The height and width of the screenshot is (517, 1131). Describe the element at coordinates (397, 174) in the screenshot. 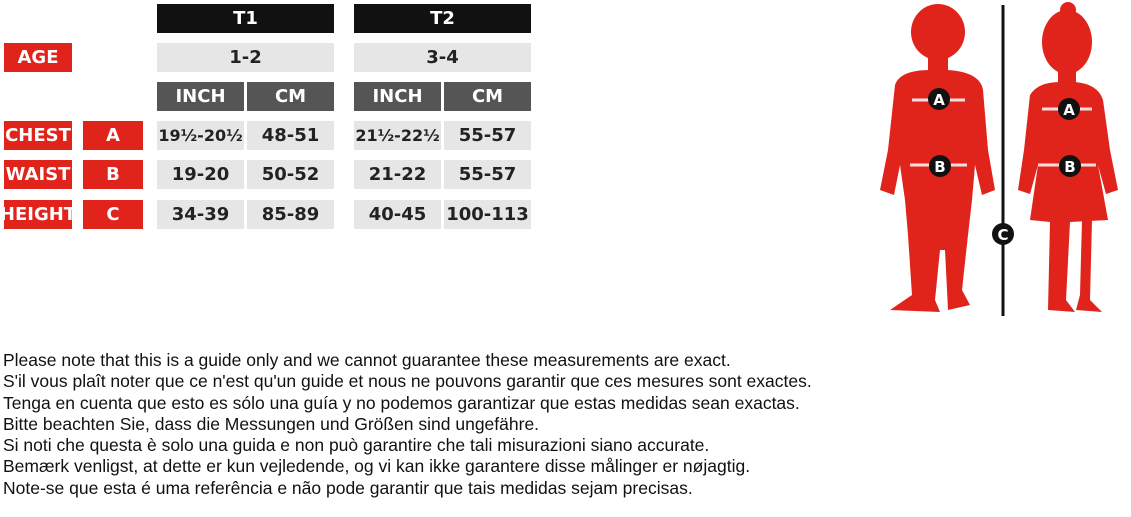

I see `waist-inch-t2: 21-22` at that location.